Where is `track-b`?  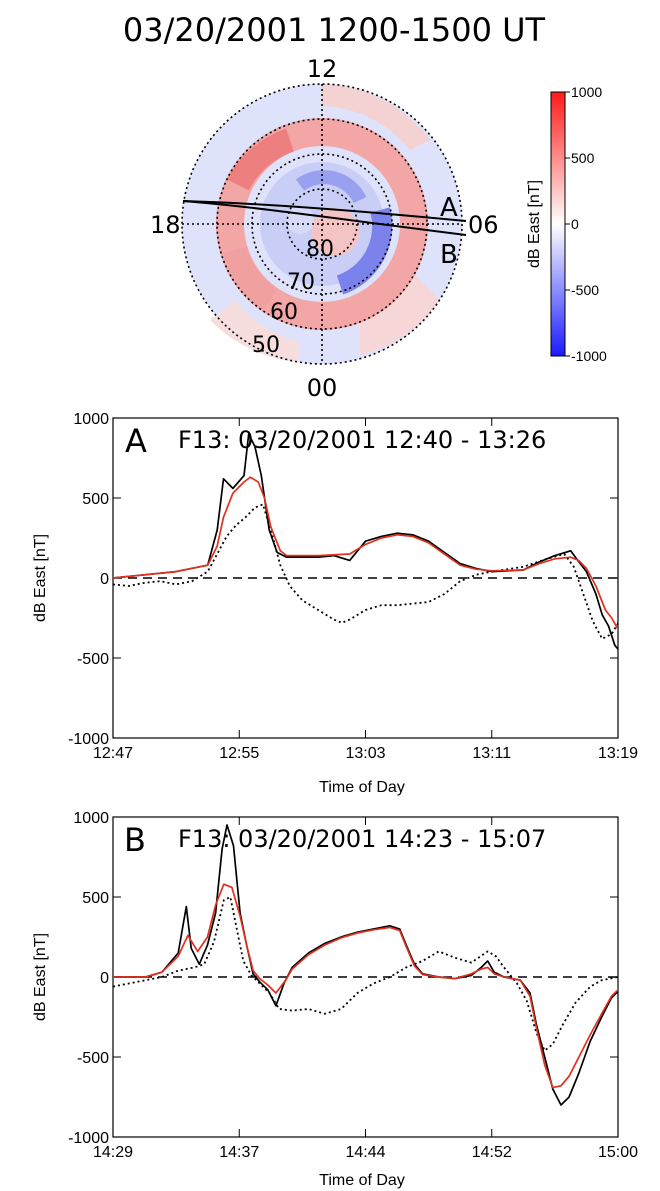
track-b is located at coordinates (324, 218).